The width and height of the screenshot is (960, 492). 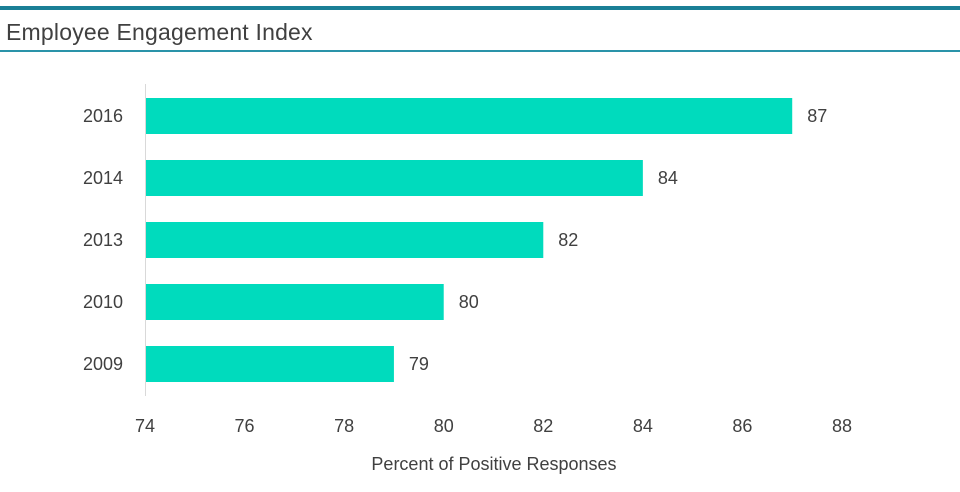 I want to click on header-bottom-rule, so click(x=480, y=51).